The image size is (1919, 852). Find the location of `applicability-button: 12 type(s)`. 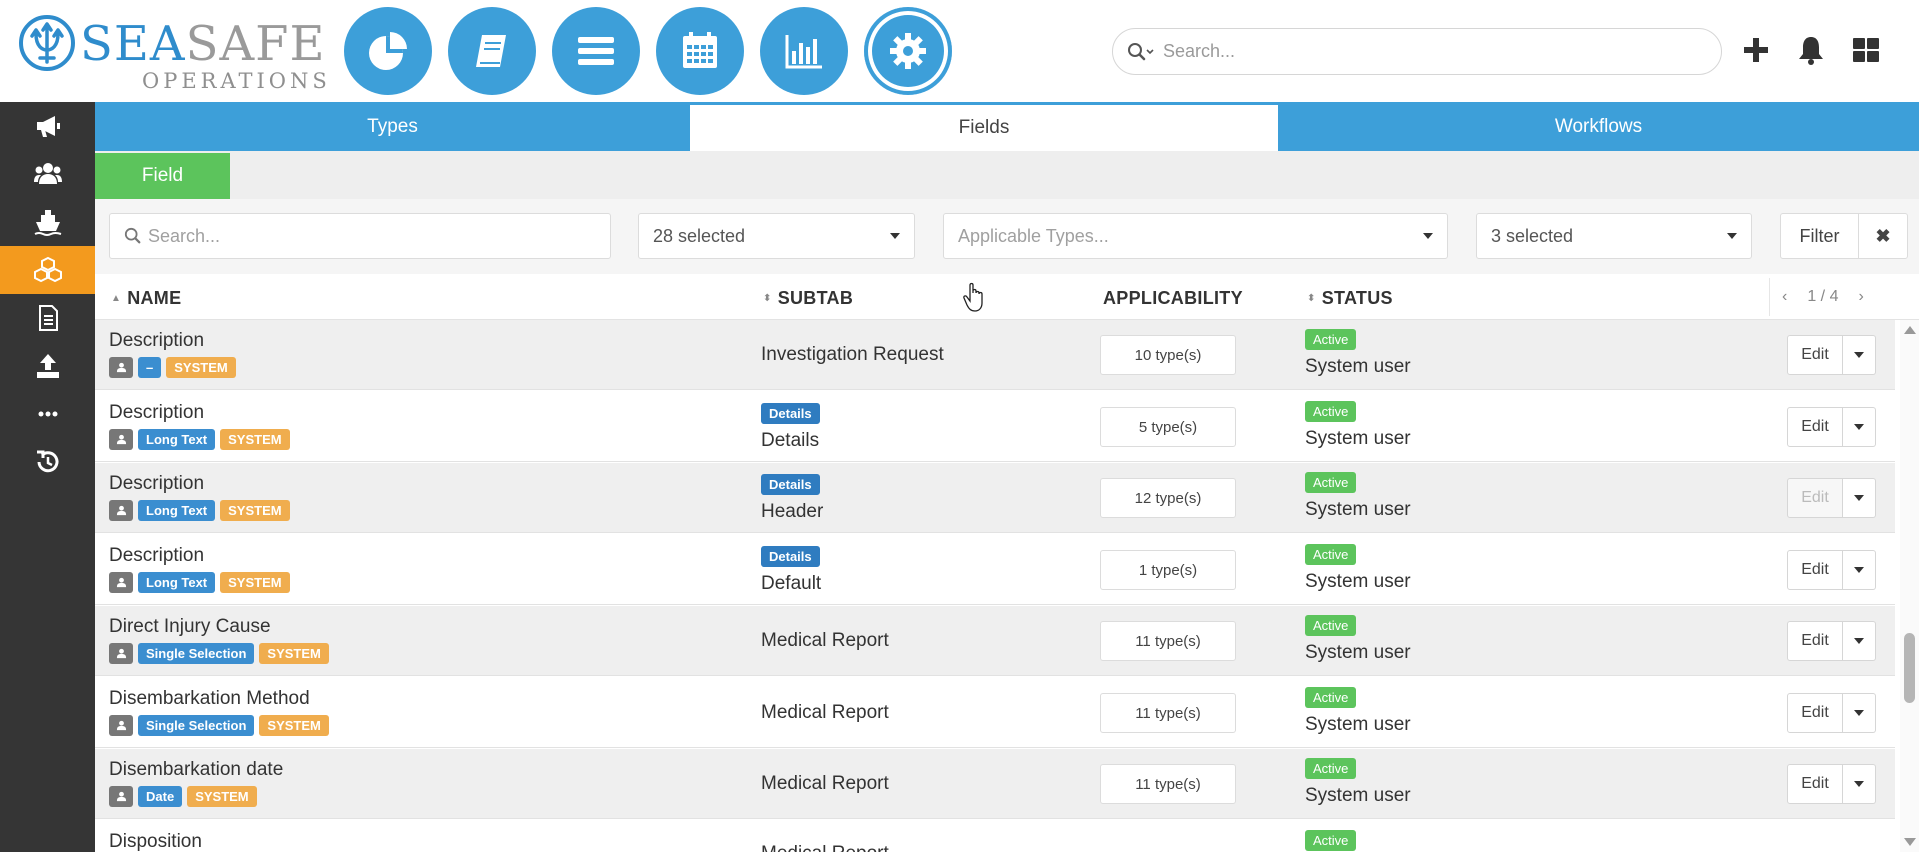

applicability-button: 12 type(s) is located at coordinates (1168, 498).